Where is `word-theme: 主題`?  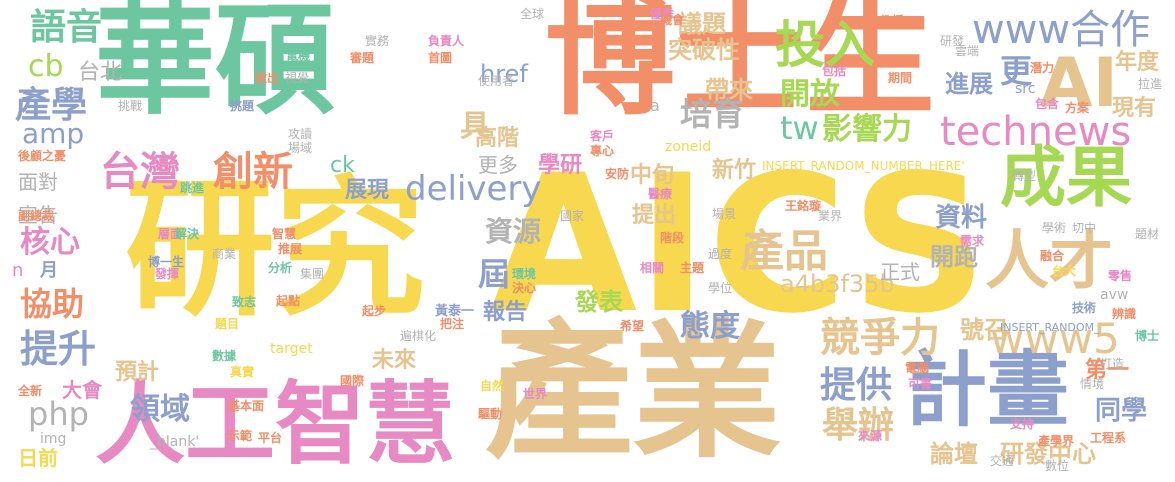
word-theme: 主題 is located at coordinates (692, 268).